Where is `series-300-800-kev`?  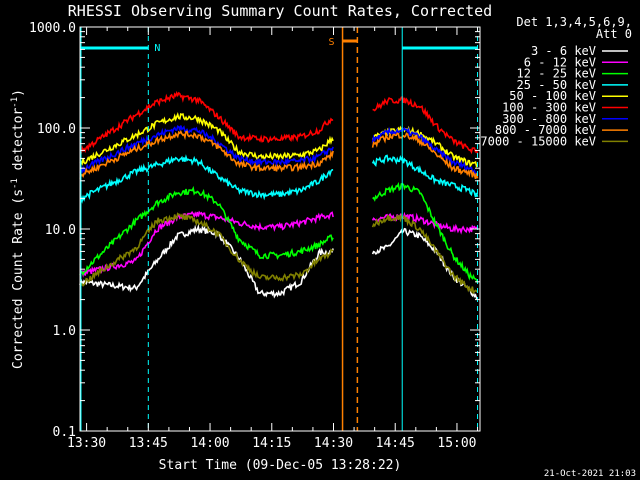
series-300-800-kev is located at coordinates (279, 150).